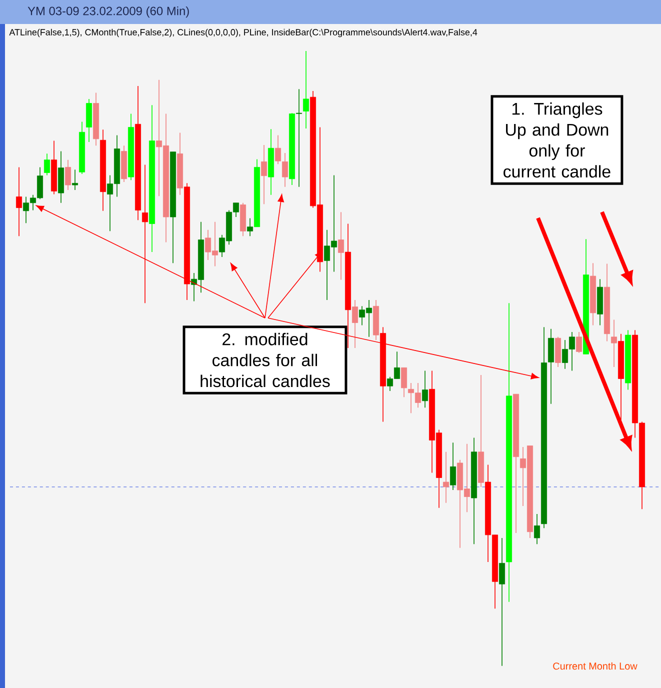 The image size is (661, 688). I want to click on chart-title: YM 03-09 23.02.2009 (60 Min), so click(108, 12).